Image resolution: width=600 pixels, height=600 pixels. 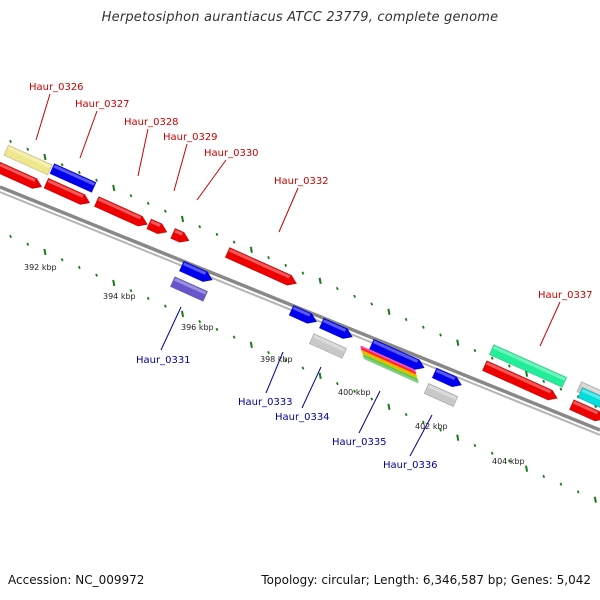 What do you see at coordinates (508, 461) in the screenshot?
I see `kbp-label: 404 kbp` at bounding box center [508, 461].